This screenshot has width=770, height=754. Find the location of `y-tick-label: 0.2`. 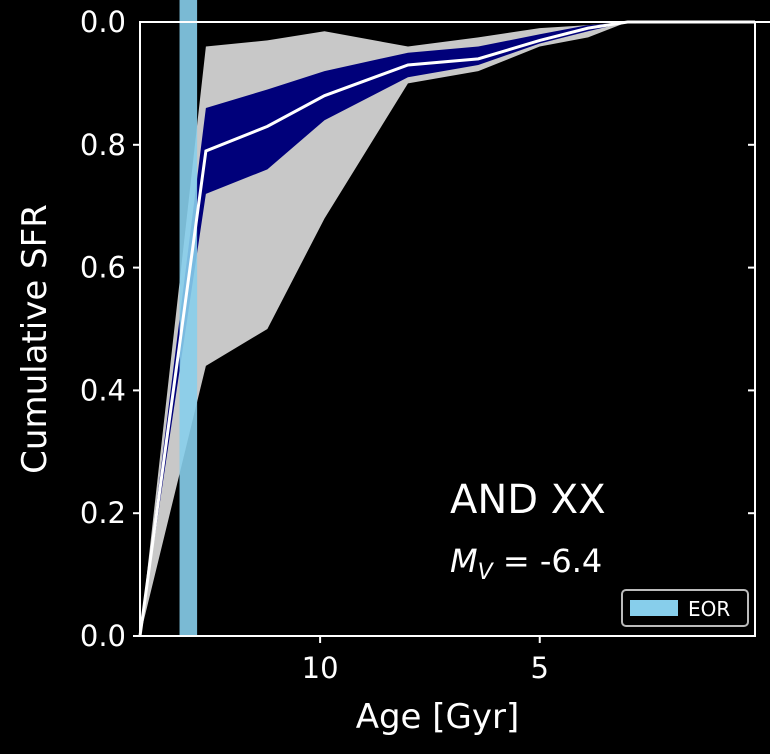

y-tick-label: 0.2 is located at coordinates (103, 513).